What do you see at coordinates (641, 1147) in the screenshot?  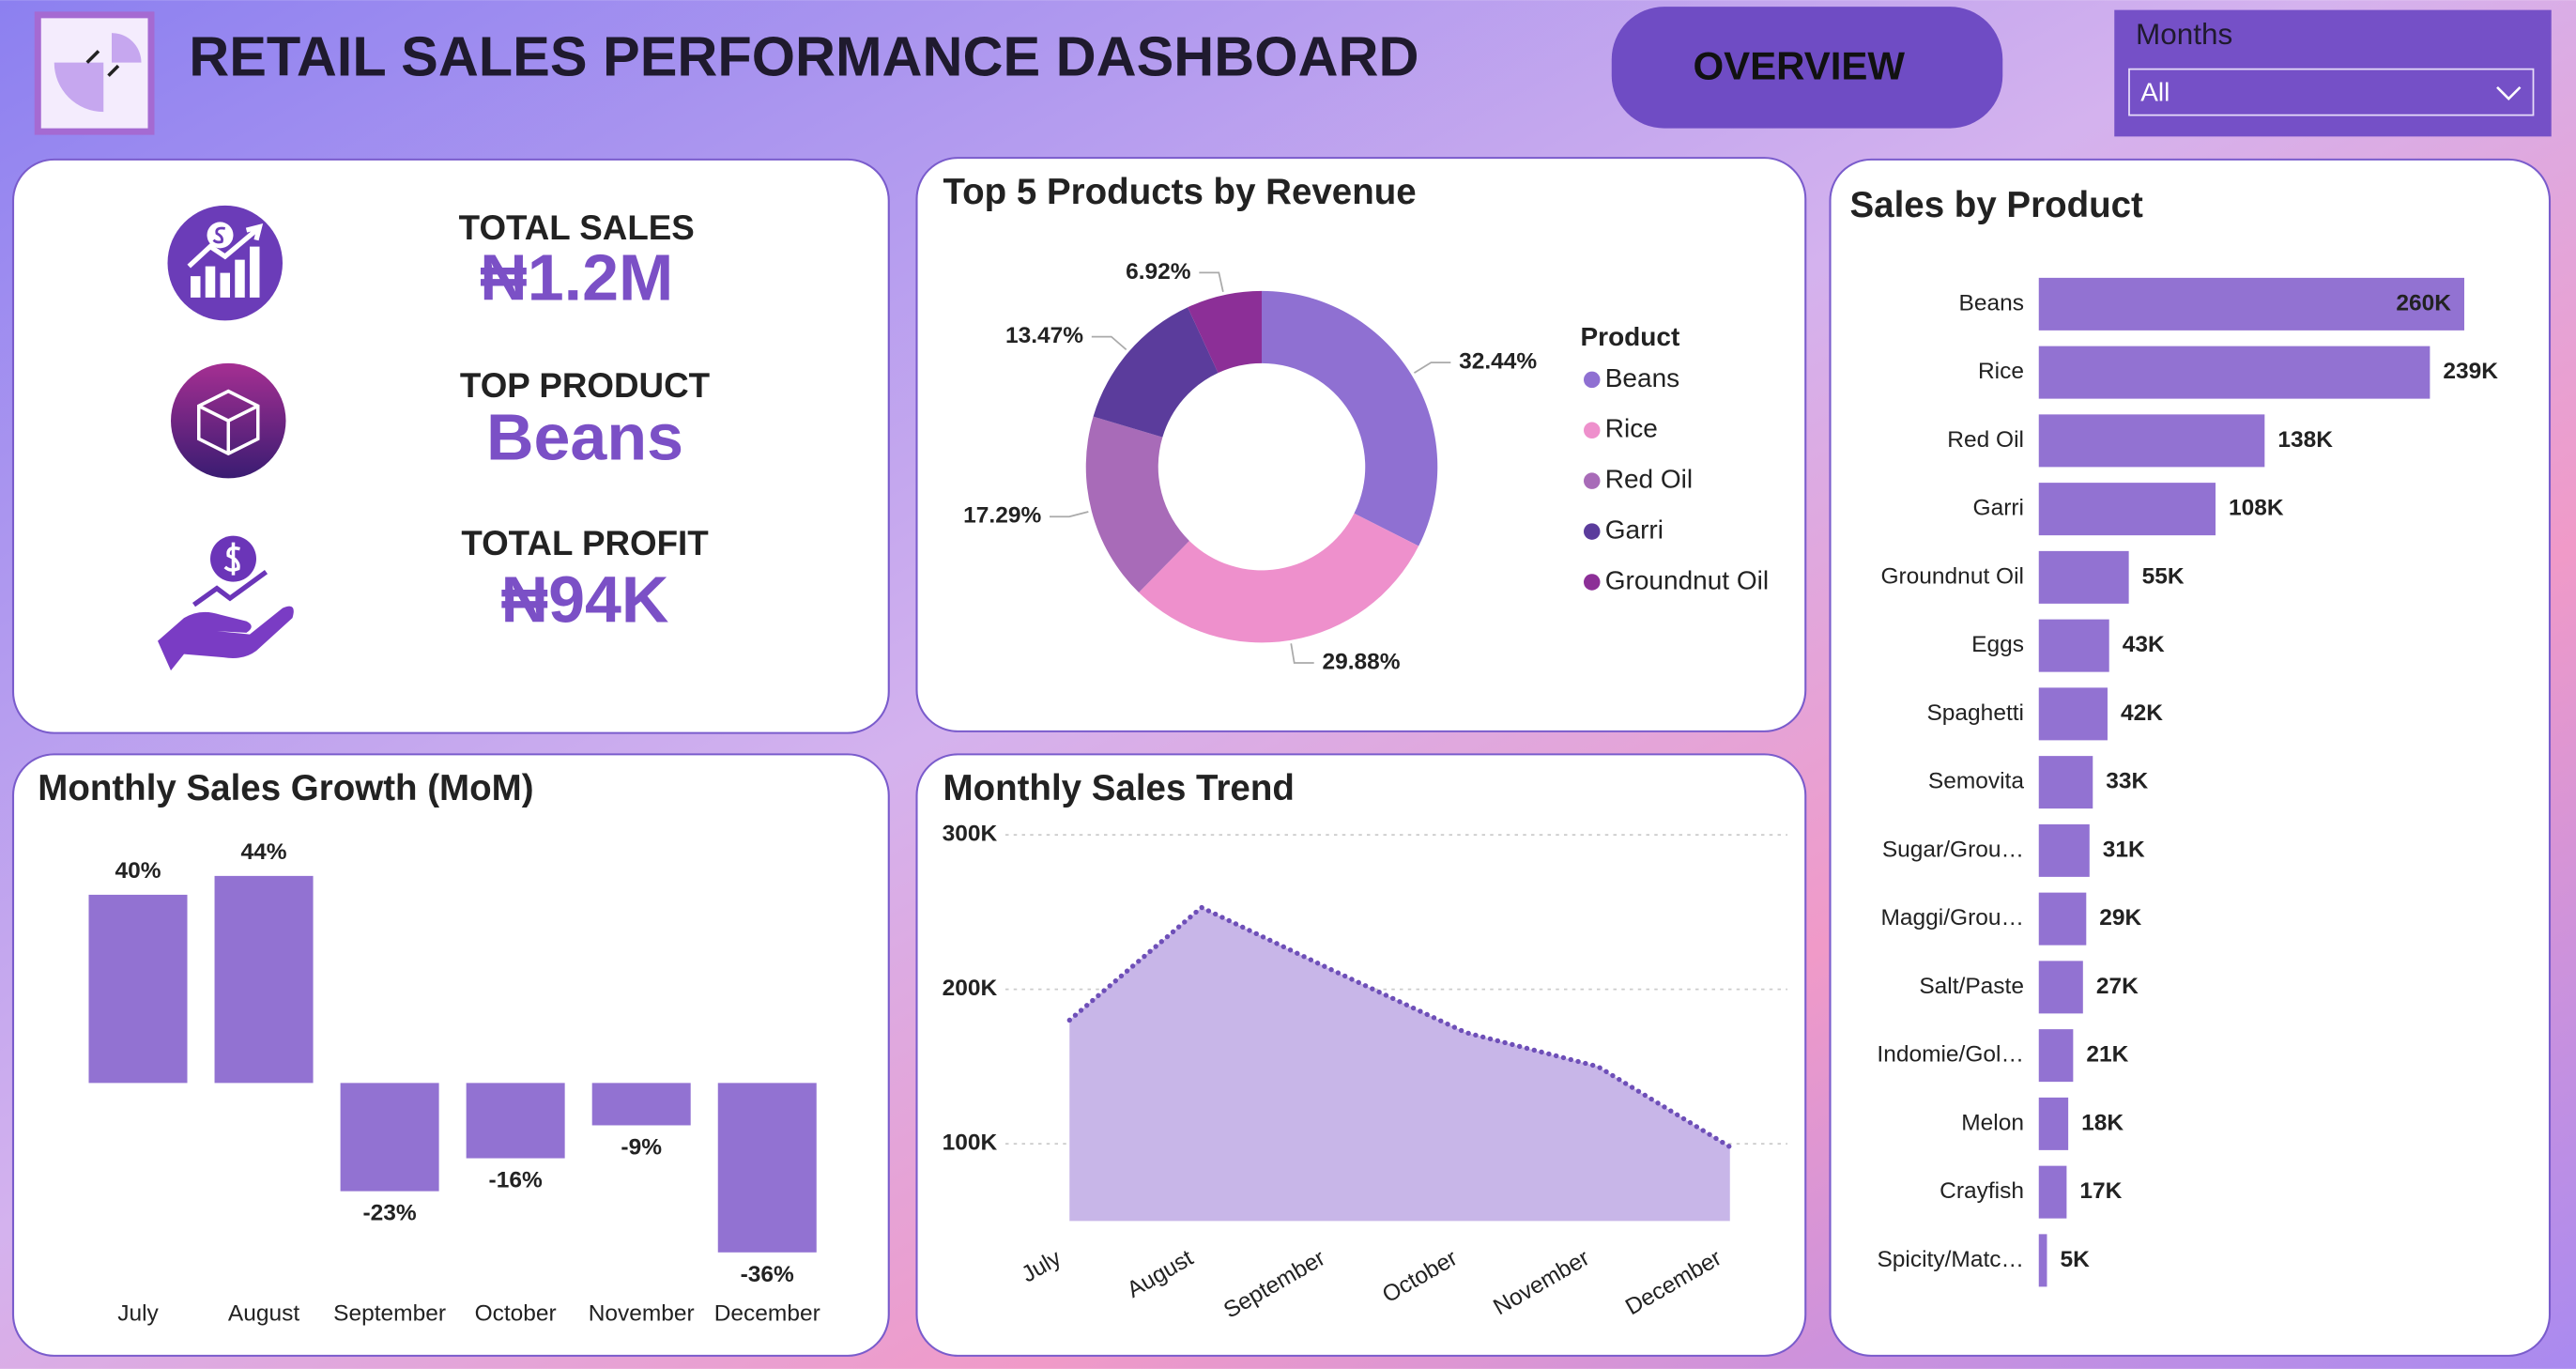 I see `data-label: -9%` at bounding box center [641, 1147].